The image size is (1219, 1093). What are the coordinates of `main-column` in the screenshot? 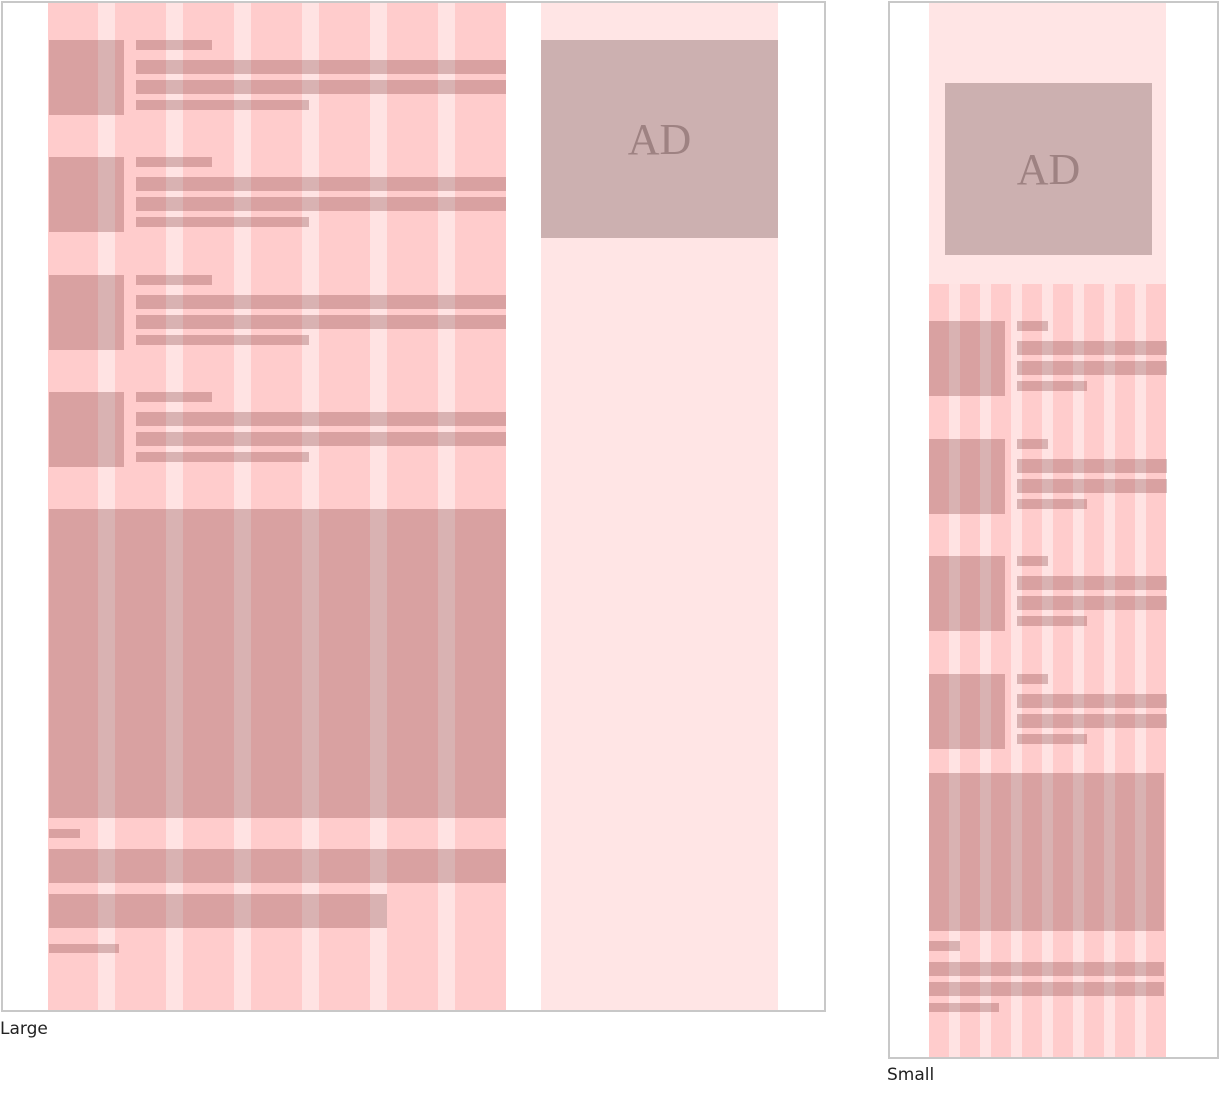 It's located at (1047, 670).